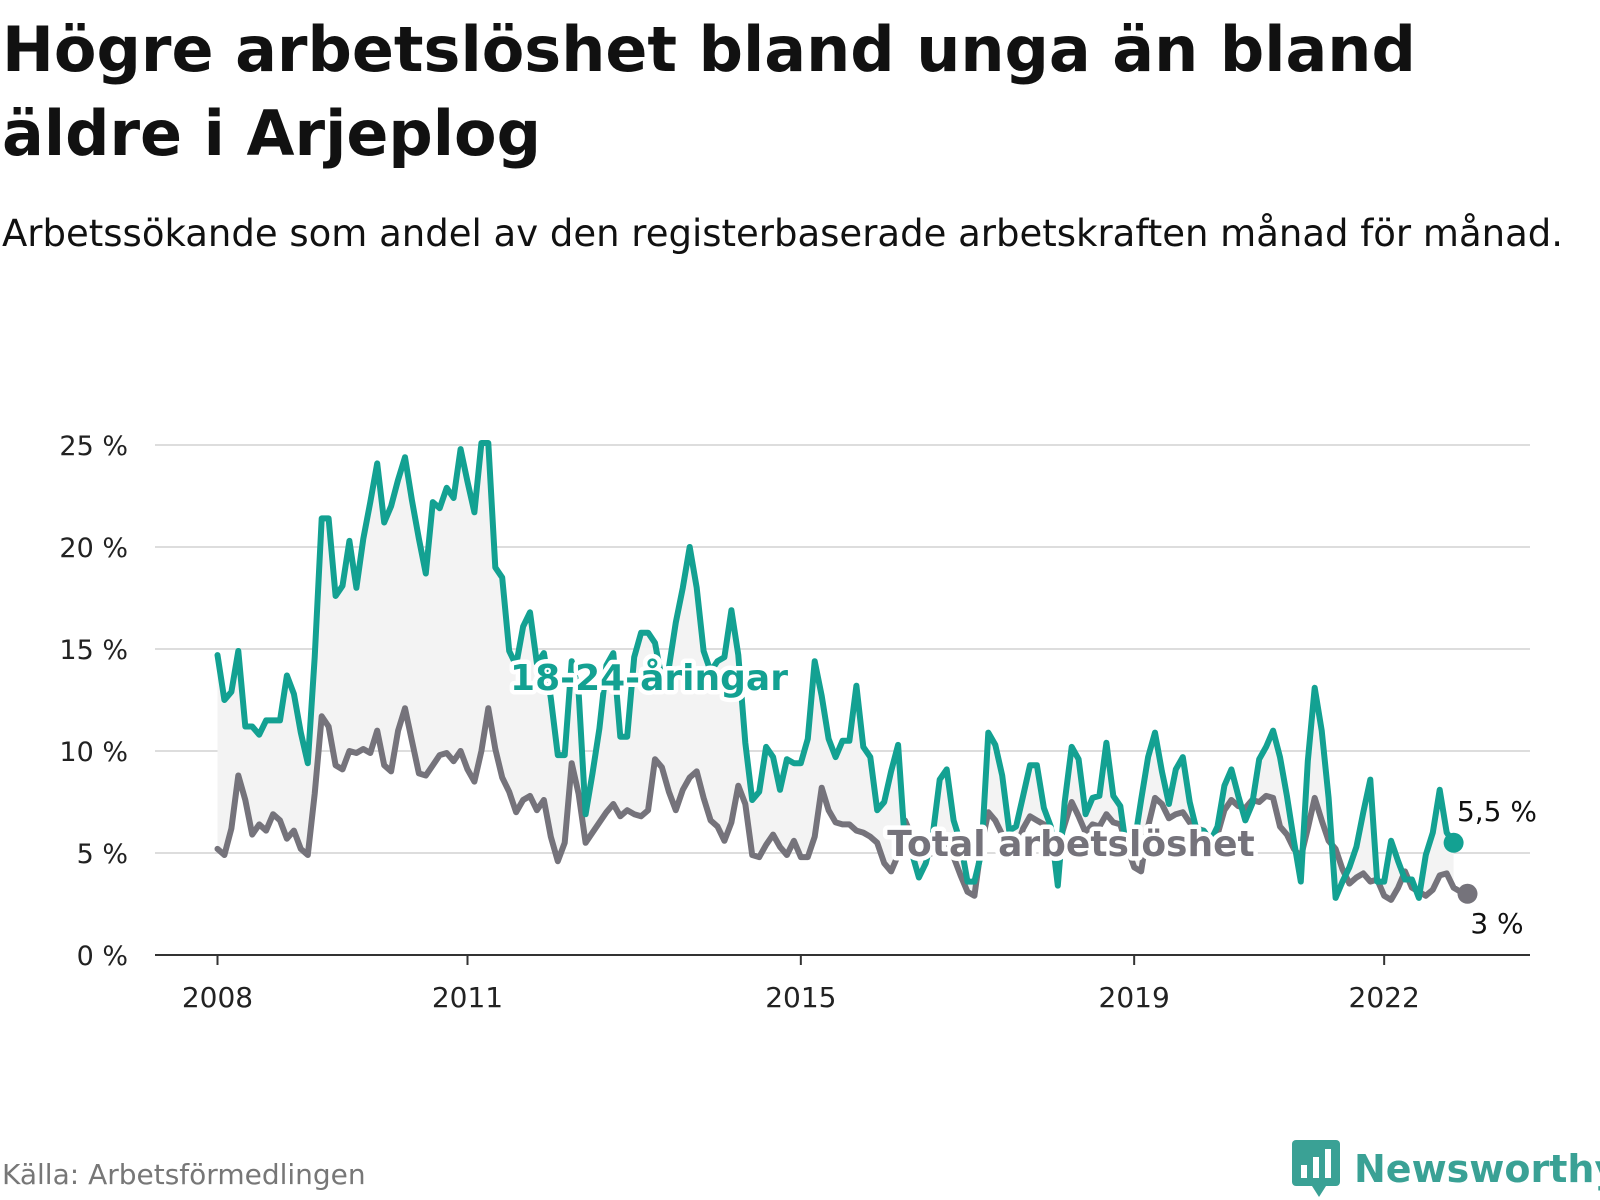 This screenshot has height=1200, width=1600. Describe the element at coordinates (1496, 923) in the screenshot. I see `total-end-value-label: 3 %` at that location.